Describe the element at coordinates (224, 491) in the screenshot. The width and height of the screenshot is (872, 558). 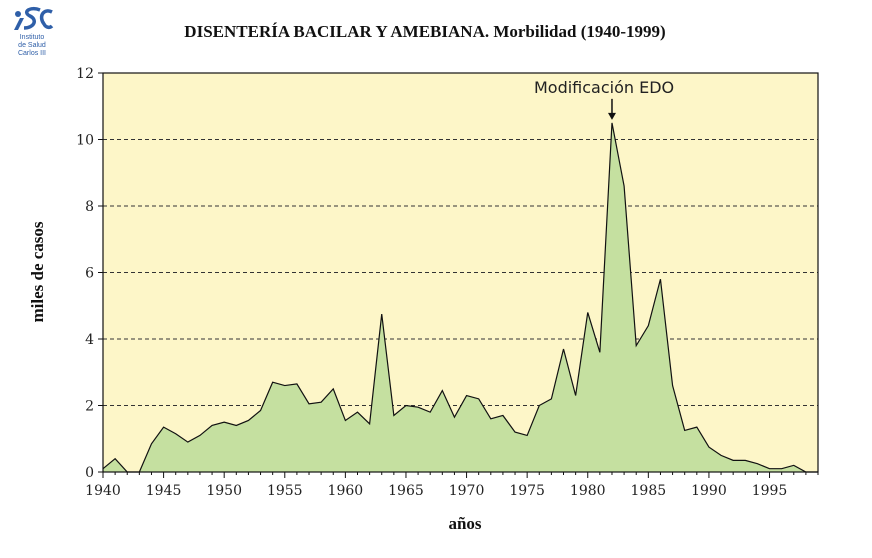
I see `x-tick-label-1950: 1950` at that location.